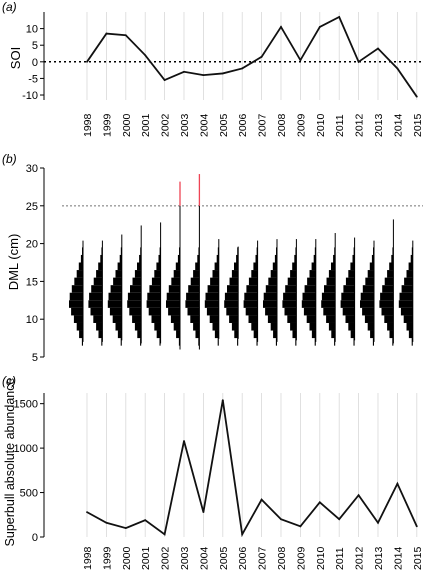 The width and height of the screenshot is (425, 571). What do you see at coordinates (386, 282) in the screenshot?
I see `year-distribution-2014` at bounding box center [386, 282].